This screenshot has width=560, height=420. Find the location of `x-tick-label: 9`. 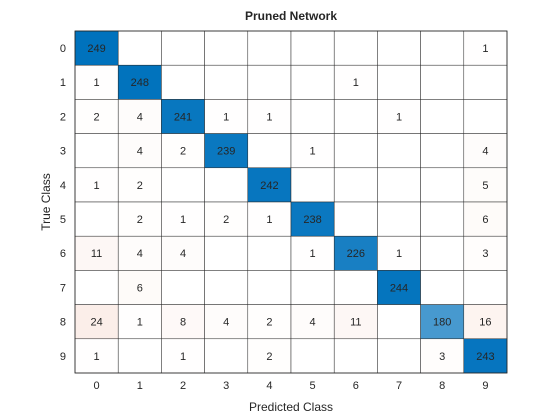

x-tick-label: 9 is located at coordinates (485, 386).